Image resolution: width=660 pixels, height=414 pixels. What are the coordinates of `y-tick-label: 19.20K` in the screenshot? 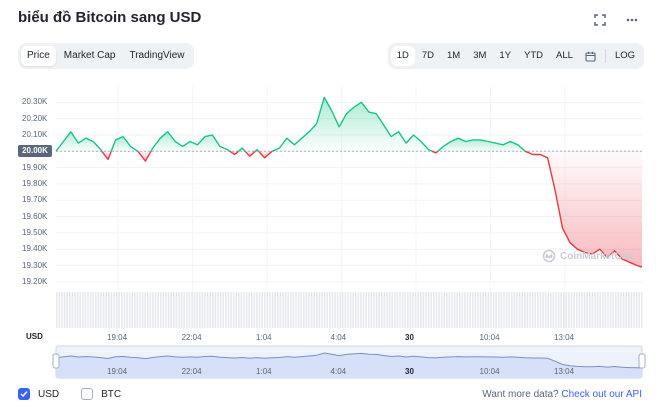 It's located at (35, 281).